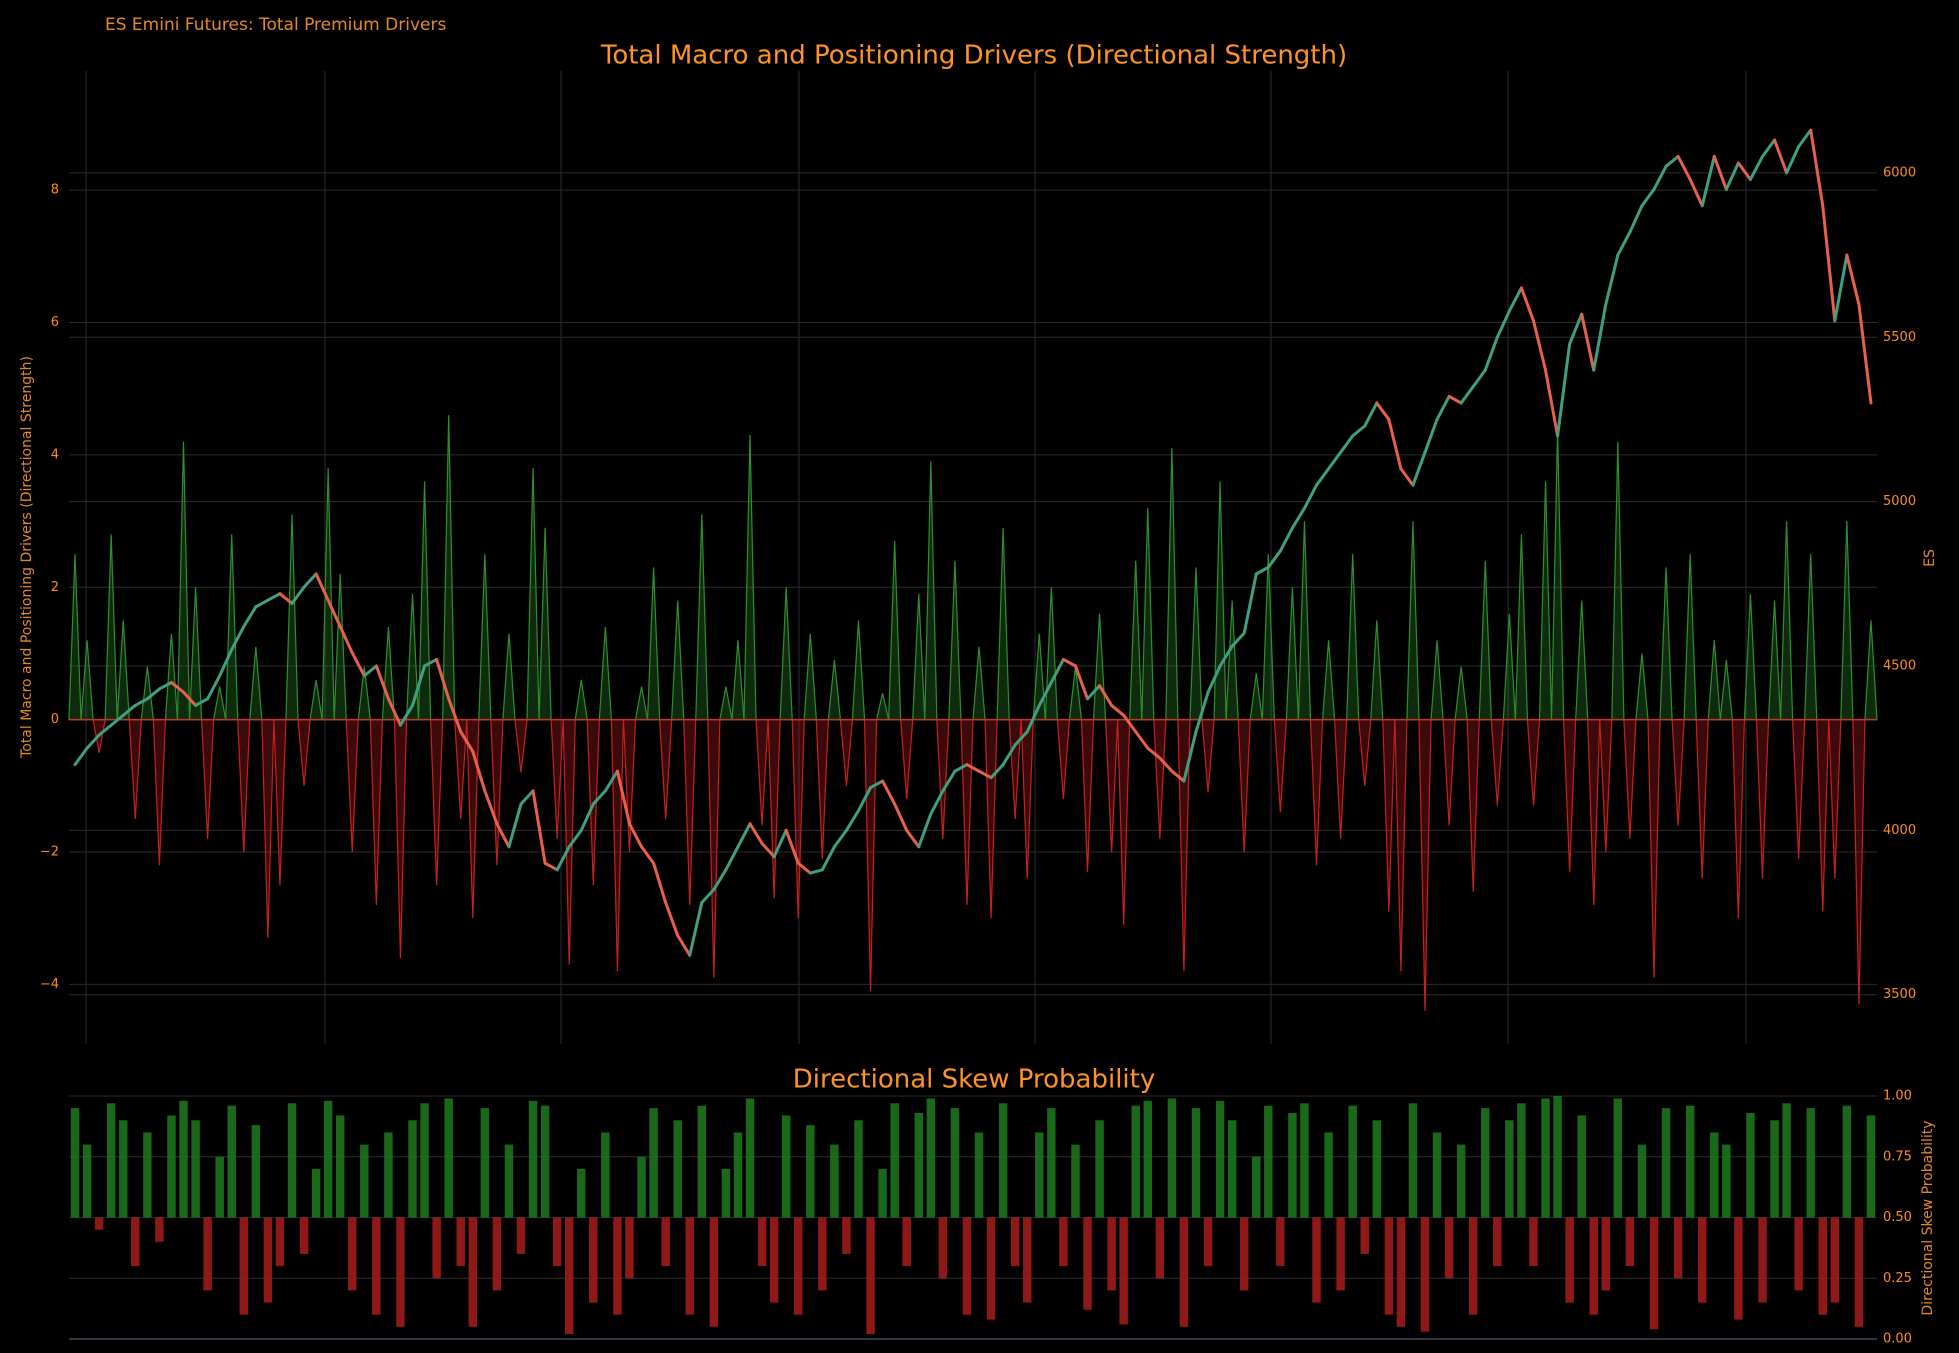 The image size is (1959, 1353). I want to click on tick-label: 4500, so click(1899, 665).